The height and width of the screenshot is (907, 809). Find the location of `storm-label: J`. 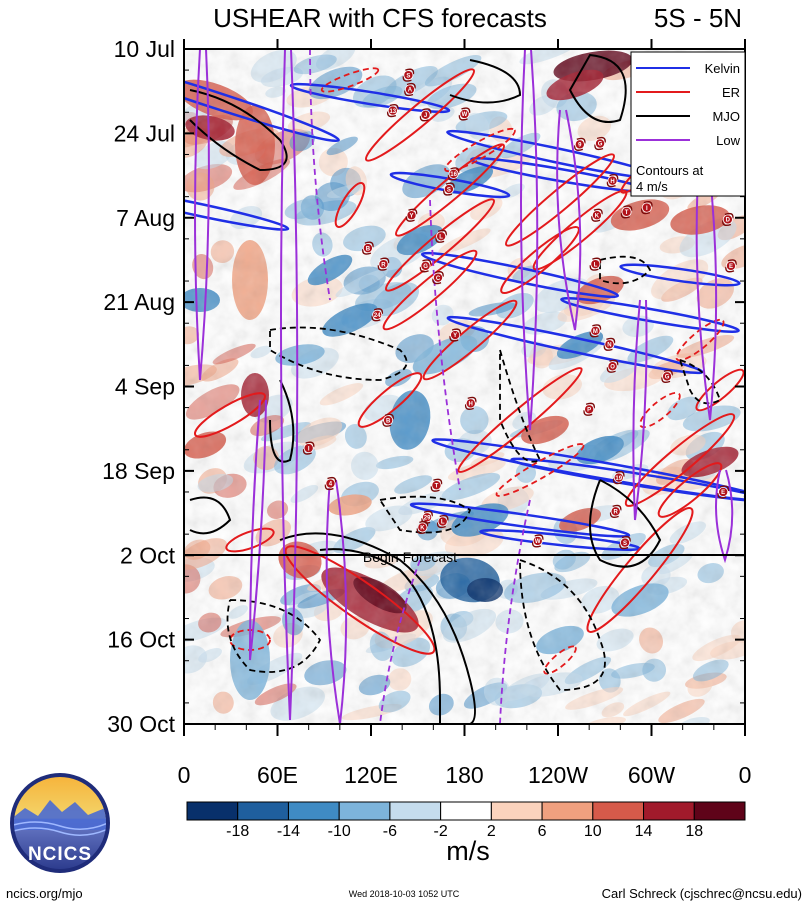

storm-label: J is located at coordinates (425, 116).